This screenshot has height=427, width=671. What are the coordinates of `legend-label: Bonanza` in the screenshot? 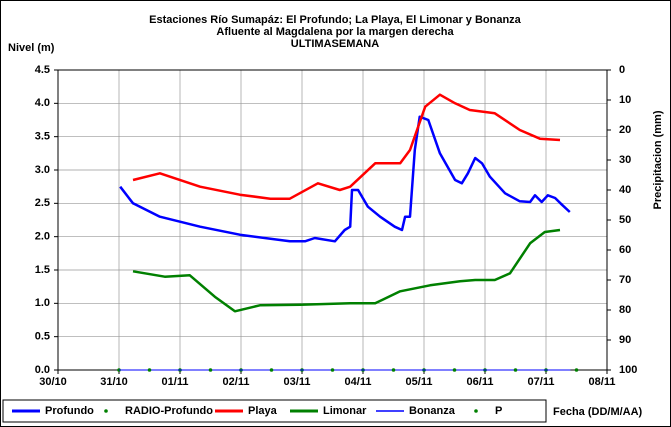 It's located at (432, 411).